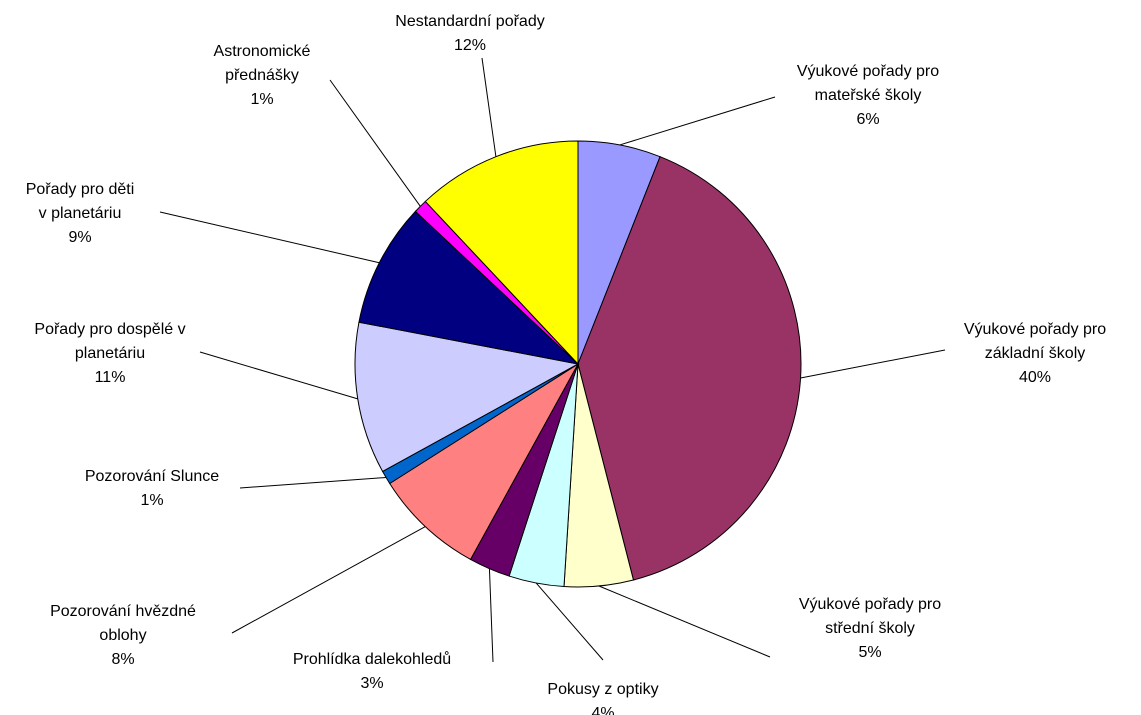 Image resolution: width=1141 pixels, height=715 pixels. What do you see at coordinates (1035, 341) in the screenshot?
I see `category-label: Výukové pořady pro základní školy` at bounding box center [1035, 341].